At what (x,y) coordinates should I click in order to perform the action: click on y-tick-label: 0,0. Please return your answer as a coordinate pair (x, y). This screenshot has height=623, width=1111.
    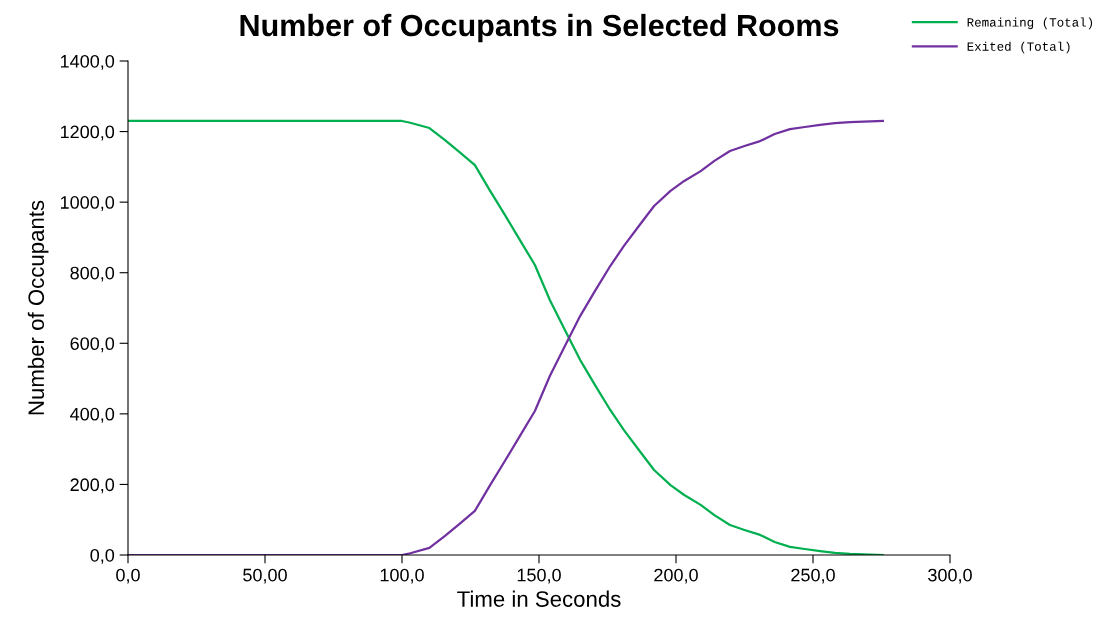
    Looking at the image, I should click on (102, 556).